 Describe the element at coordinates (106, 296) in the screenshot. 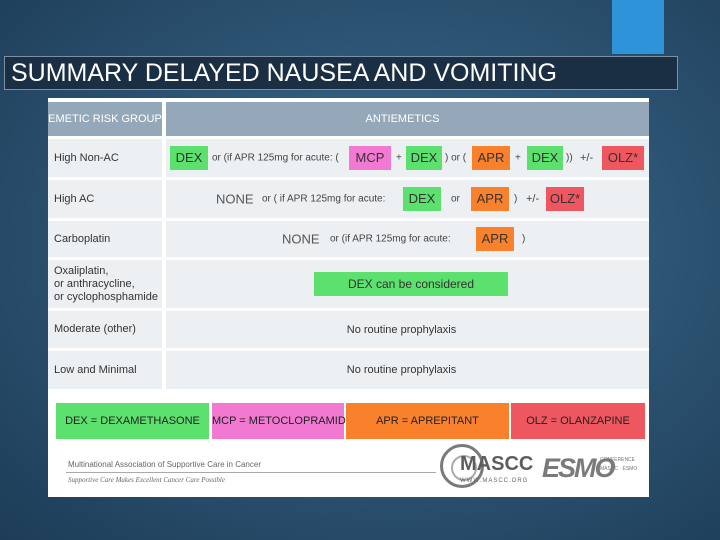

I see `label-line: or cyclophosphamide` at that location.